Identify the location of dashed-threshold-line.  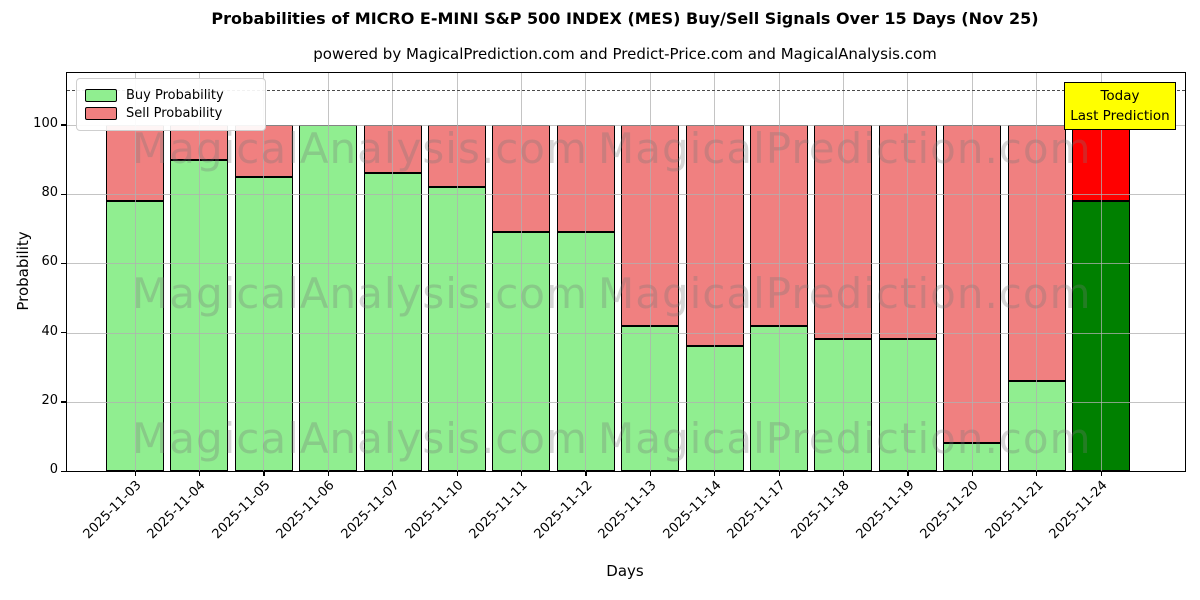
(626, 91).